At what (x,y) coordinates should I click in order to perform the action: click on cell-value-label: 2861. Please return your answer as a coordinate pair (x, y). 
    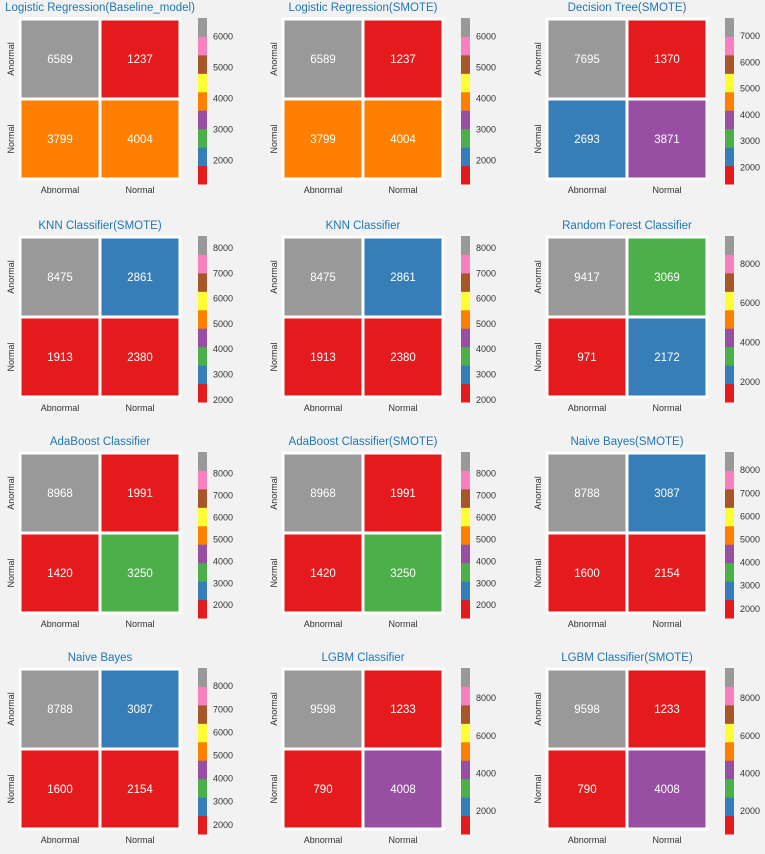
    Looking at the image, I should click on (140, 278).